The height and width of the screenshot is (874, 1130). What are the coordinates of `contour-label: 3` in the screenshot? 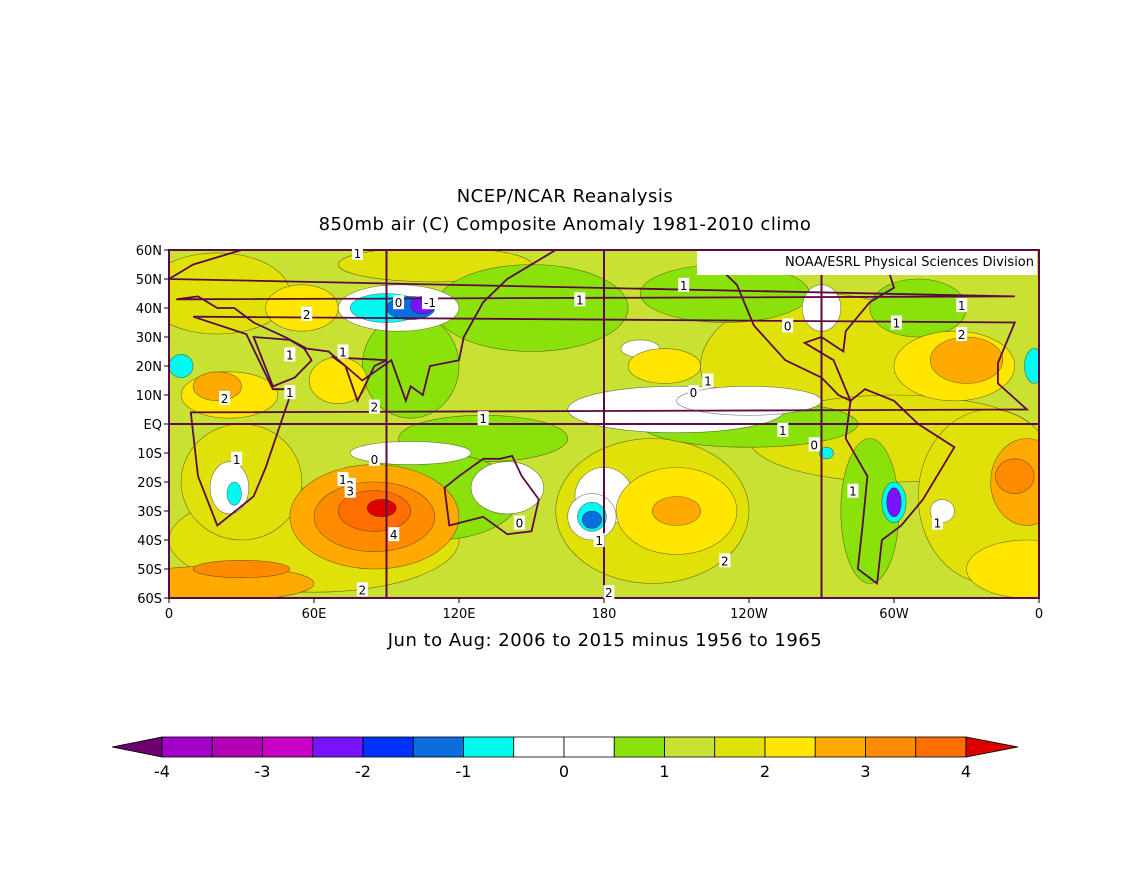 It's located at (350, 492).